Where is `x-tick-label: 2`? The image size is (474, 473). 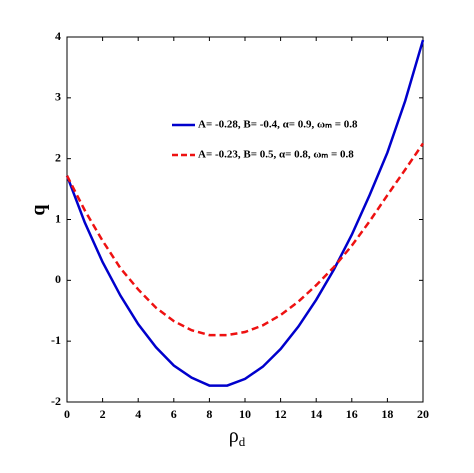 x-tick-label: 2 is located at coordinates (103, 414).